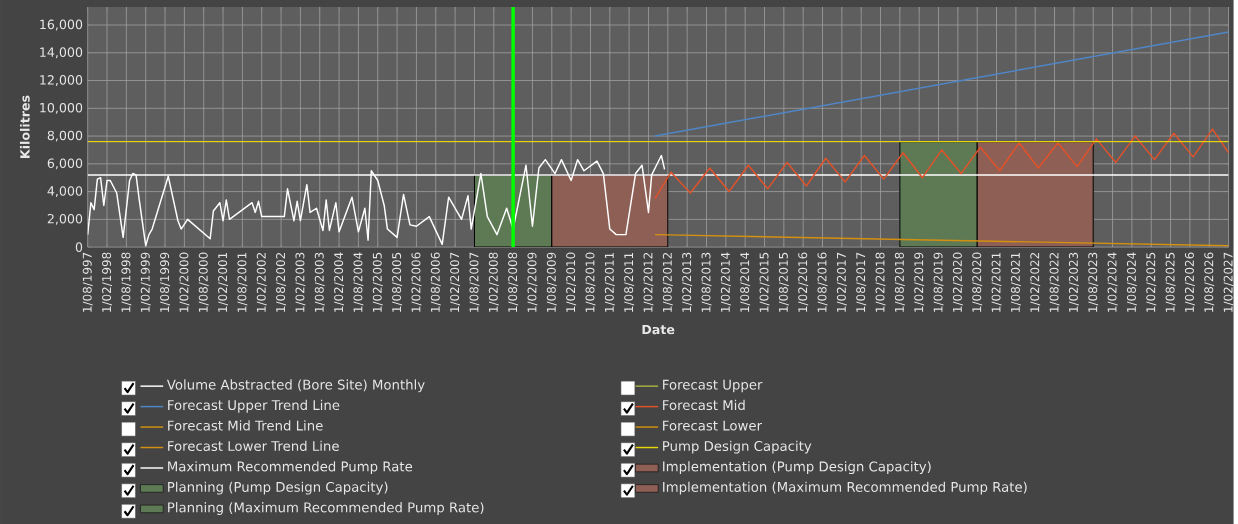 This screenshot has height=524, width=1238. What do you see at coordinates (957, 282) in the screenshot?
I see `x-tick-label: 1/02/2020` at bounding box center [957, 282].